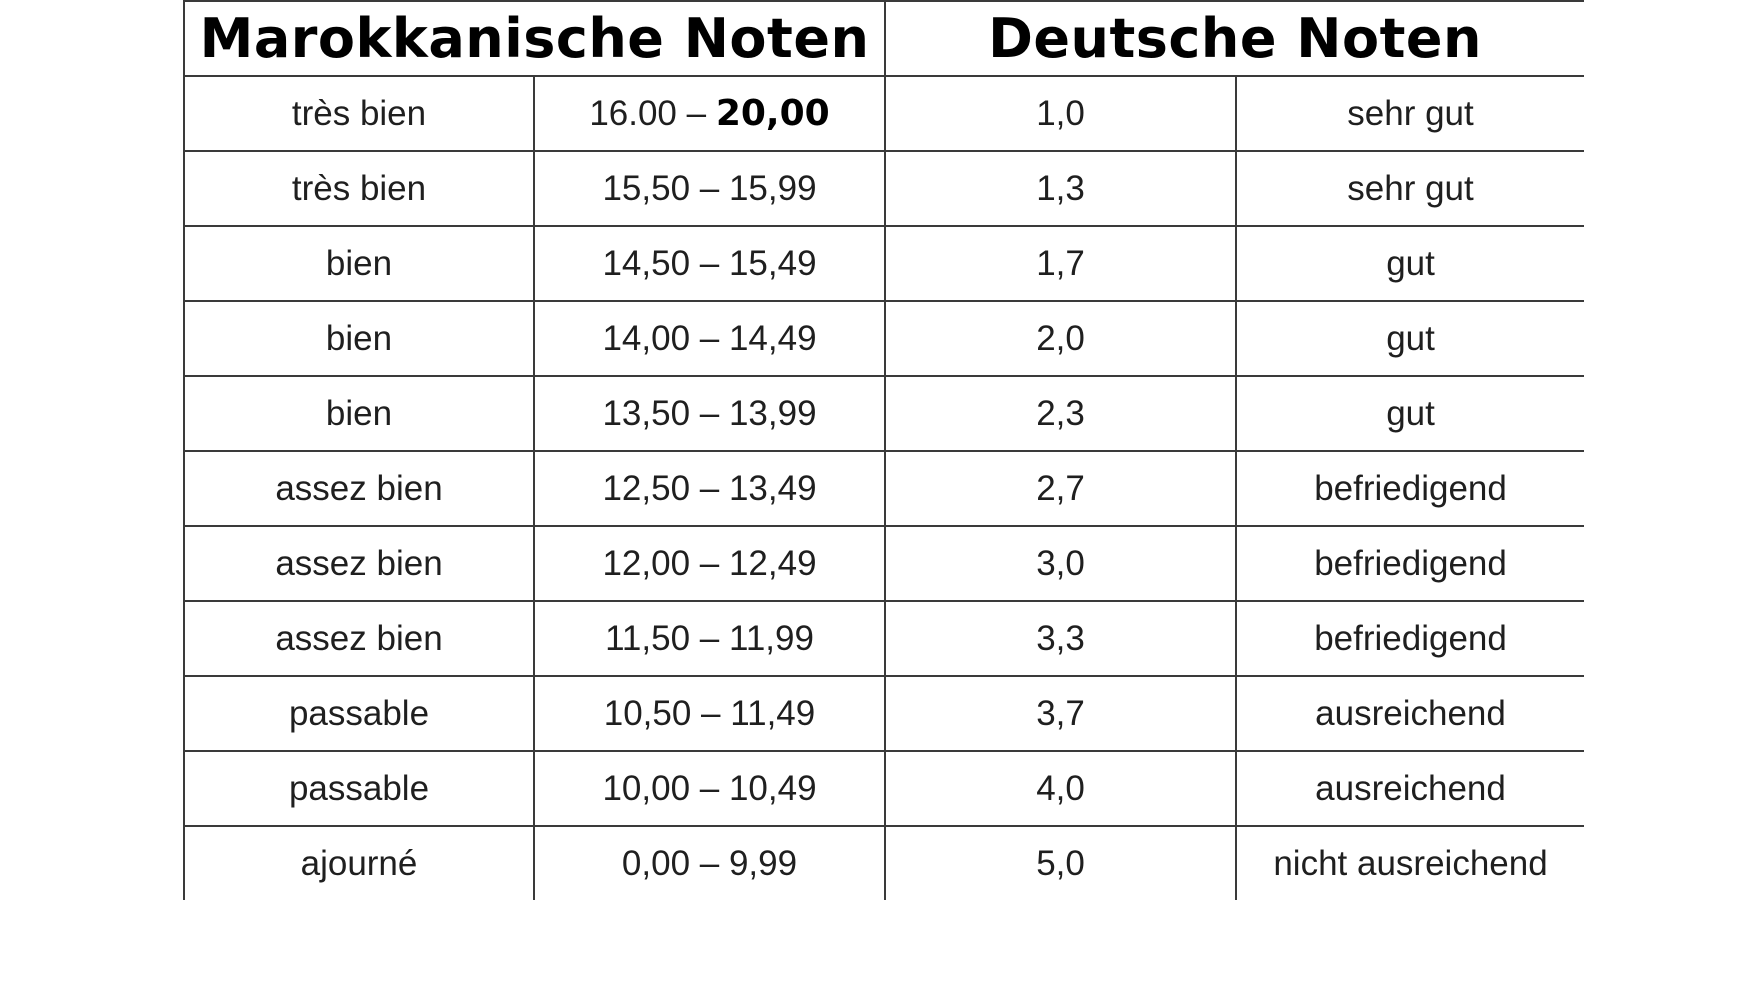 The height and width of the screenshot is (984, 1740). What do you see at coordinates (1061, 563) in the screenshot?
I see `german-grade-cell: 3,0` at bounding box center [1061, 563].